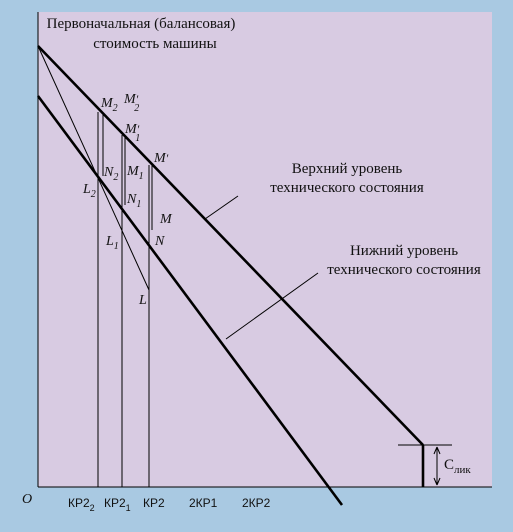  I want to click on title-line-1: Первоначальная (балансовая), so click(141, 24).